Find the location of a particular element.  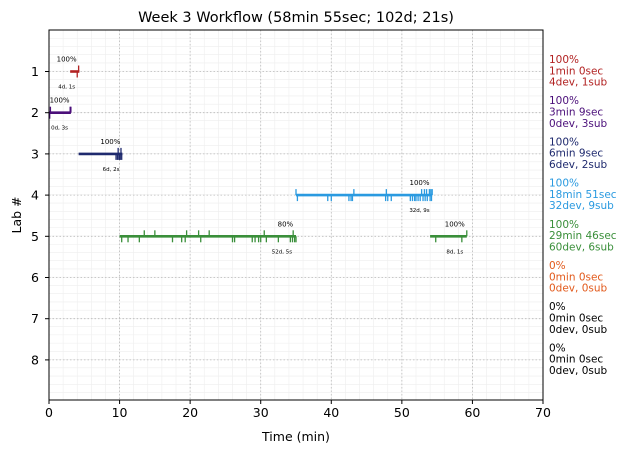

y-axis-label: Lab # is located at coordinates (16, 214).